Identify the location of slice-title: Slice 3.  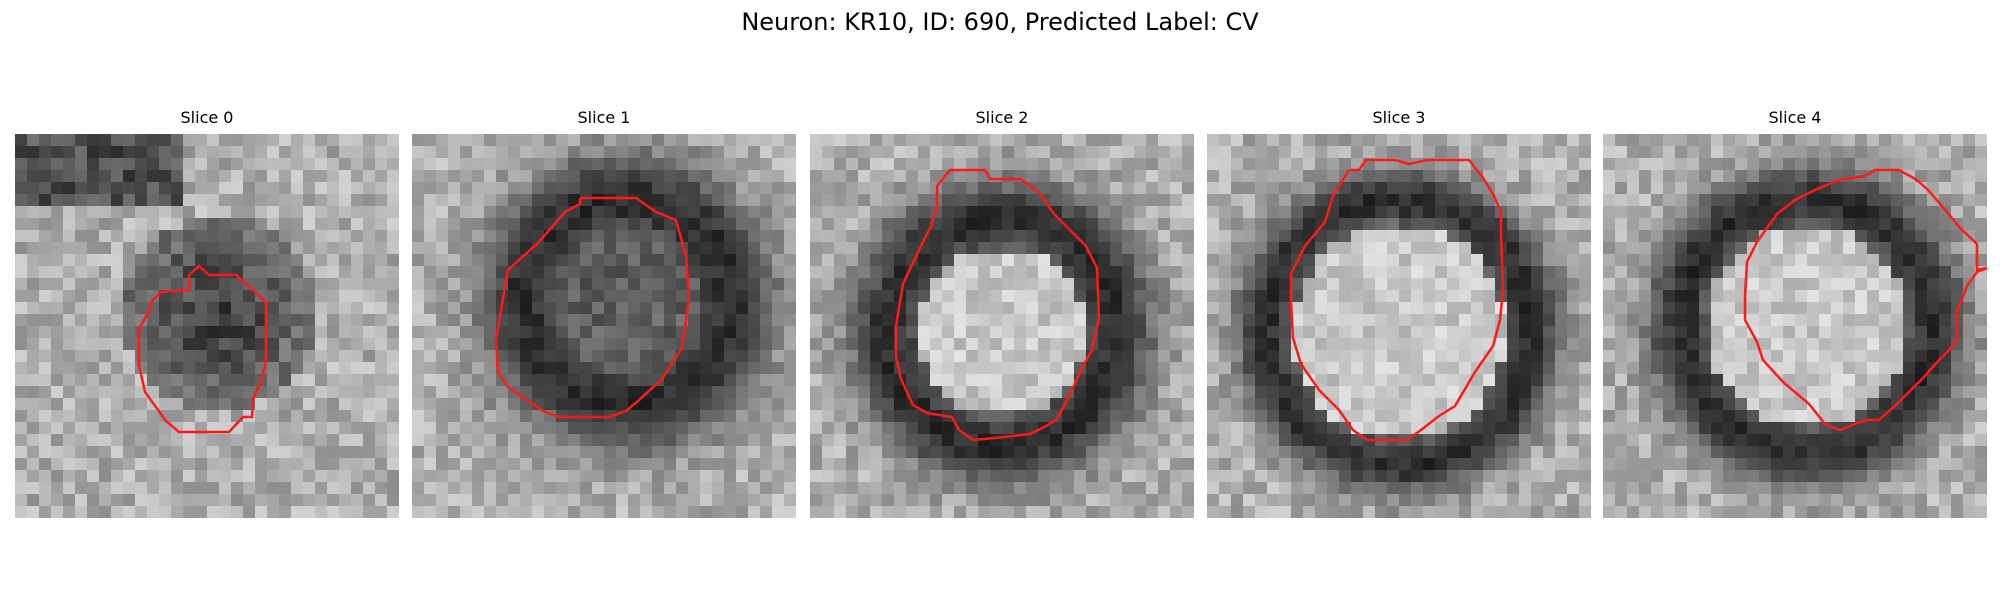
(1399, 117).